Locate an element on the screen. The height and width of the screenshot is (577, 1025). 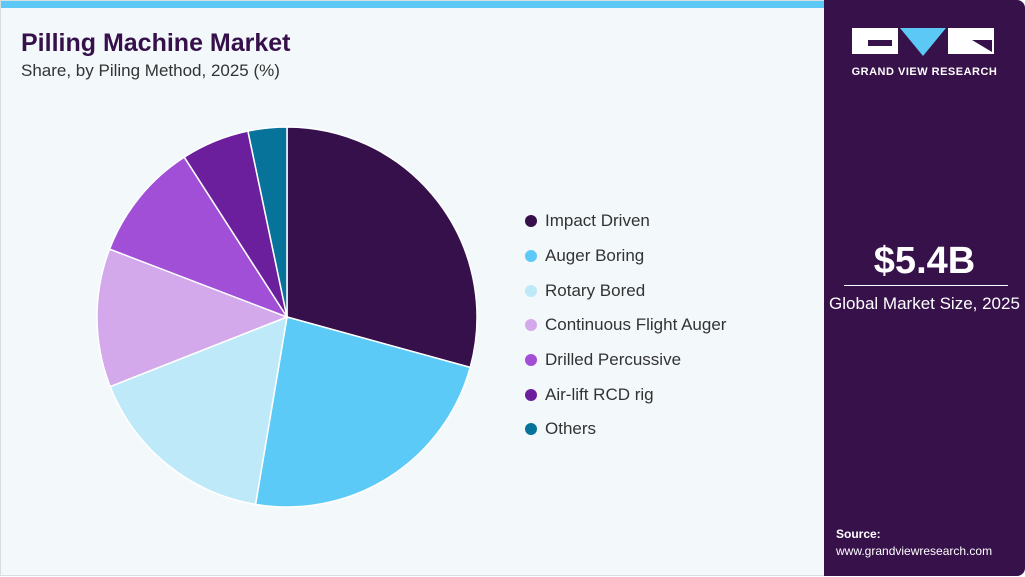
source-url: www.grandviewresearch.com is located at coordinates (914, 551).